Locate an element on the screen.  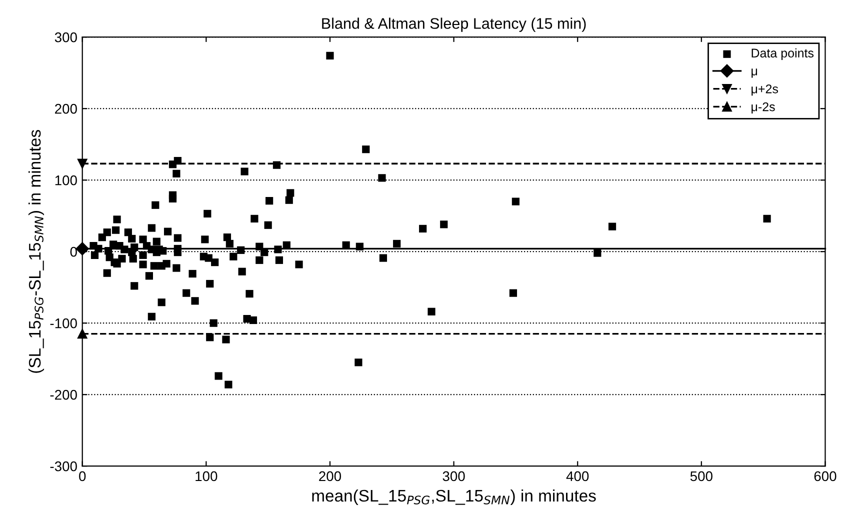
y-tick-label: 100 is located at coordinates (66, 180).